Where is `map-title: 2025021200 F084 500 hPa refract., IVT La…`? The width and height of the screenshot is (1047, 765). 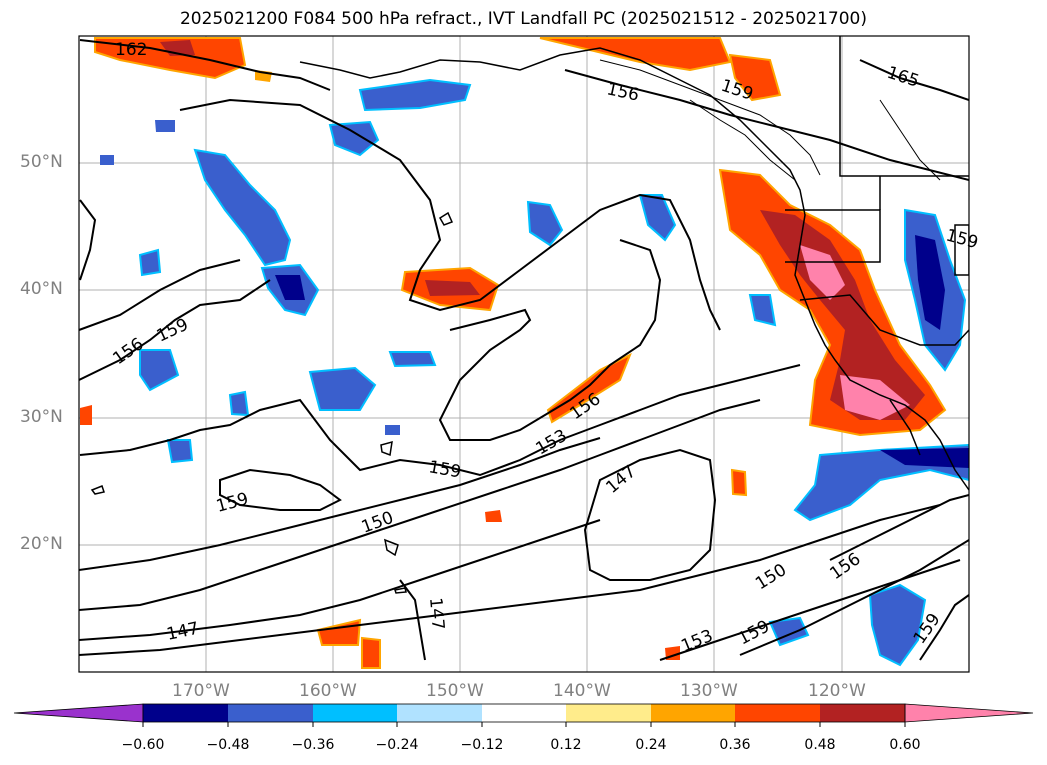 map-title: 2025021200 F084 500 hPa refract., IVT La… is located at coordinates (523, 19).